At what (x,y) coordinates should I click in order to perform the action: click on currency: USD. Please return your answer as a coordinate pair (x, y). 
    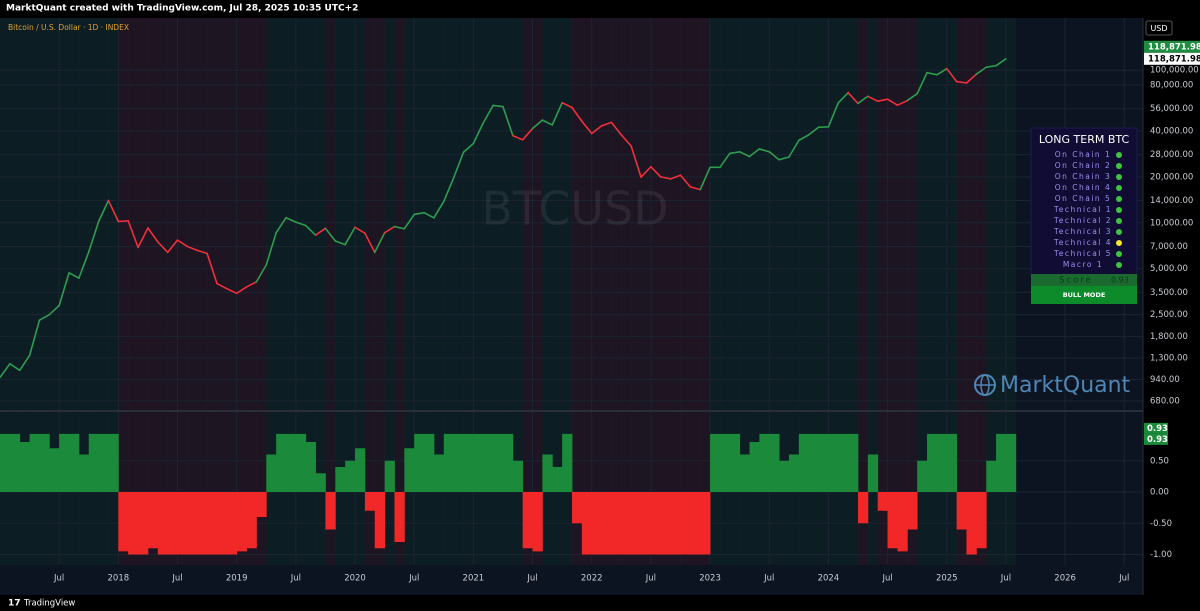
    Looking at the image, I should click on (1158, 28).